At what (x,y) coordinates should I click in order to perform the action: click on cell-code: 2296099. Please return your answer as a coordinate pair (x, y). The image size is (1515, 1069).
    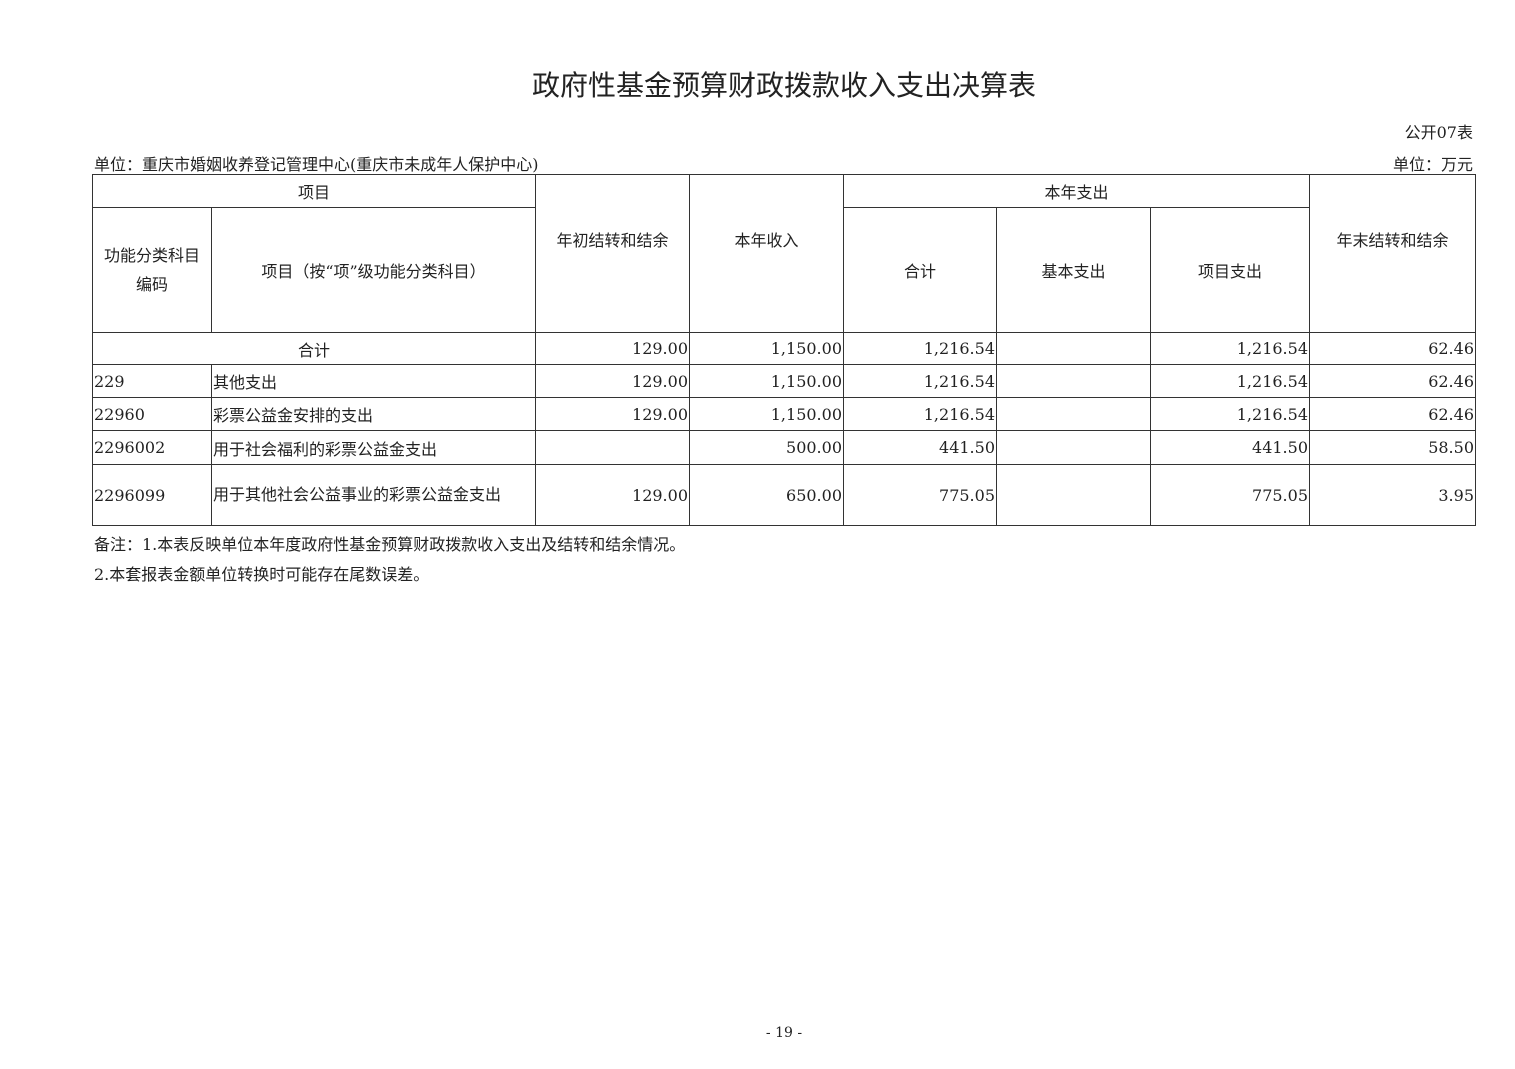
    Looking at the image, I should click on (152, 495).